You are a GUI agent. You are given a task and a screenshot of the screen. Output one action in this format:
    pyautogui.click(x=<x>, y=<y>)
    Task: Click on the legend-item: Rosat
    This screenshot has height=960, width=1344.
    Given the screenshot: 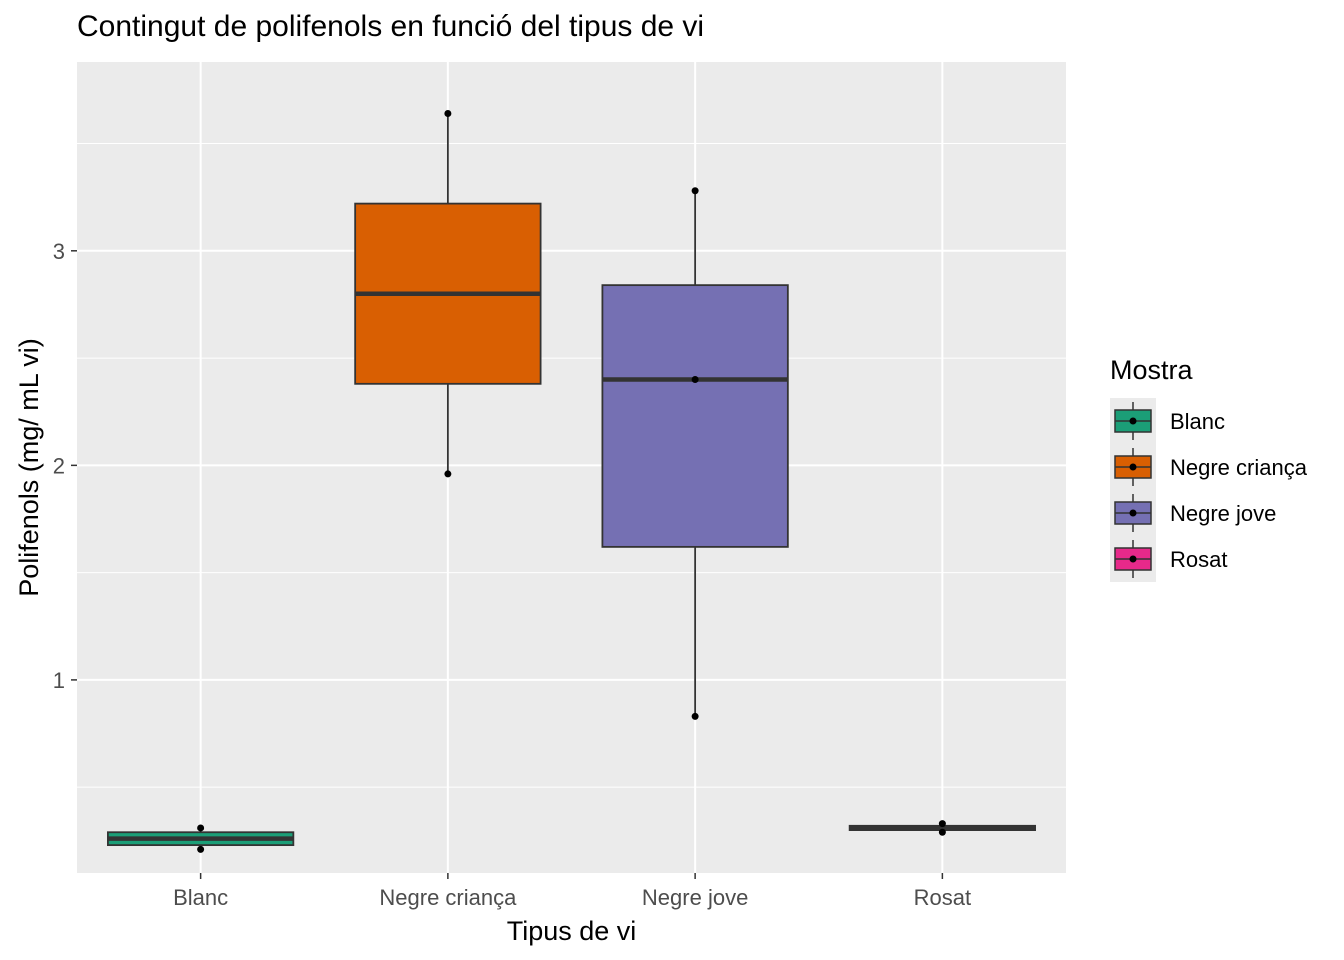 What is the action you would take?
    pyautogui.click(x=1170, y=559)
    